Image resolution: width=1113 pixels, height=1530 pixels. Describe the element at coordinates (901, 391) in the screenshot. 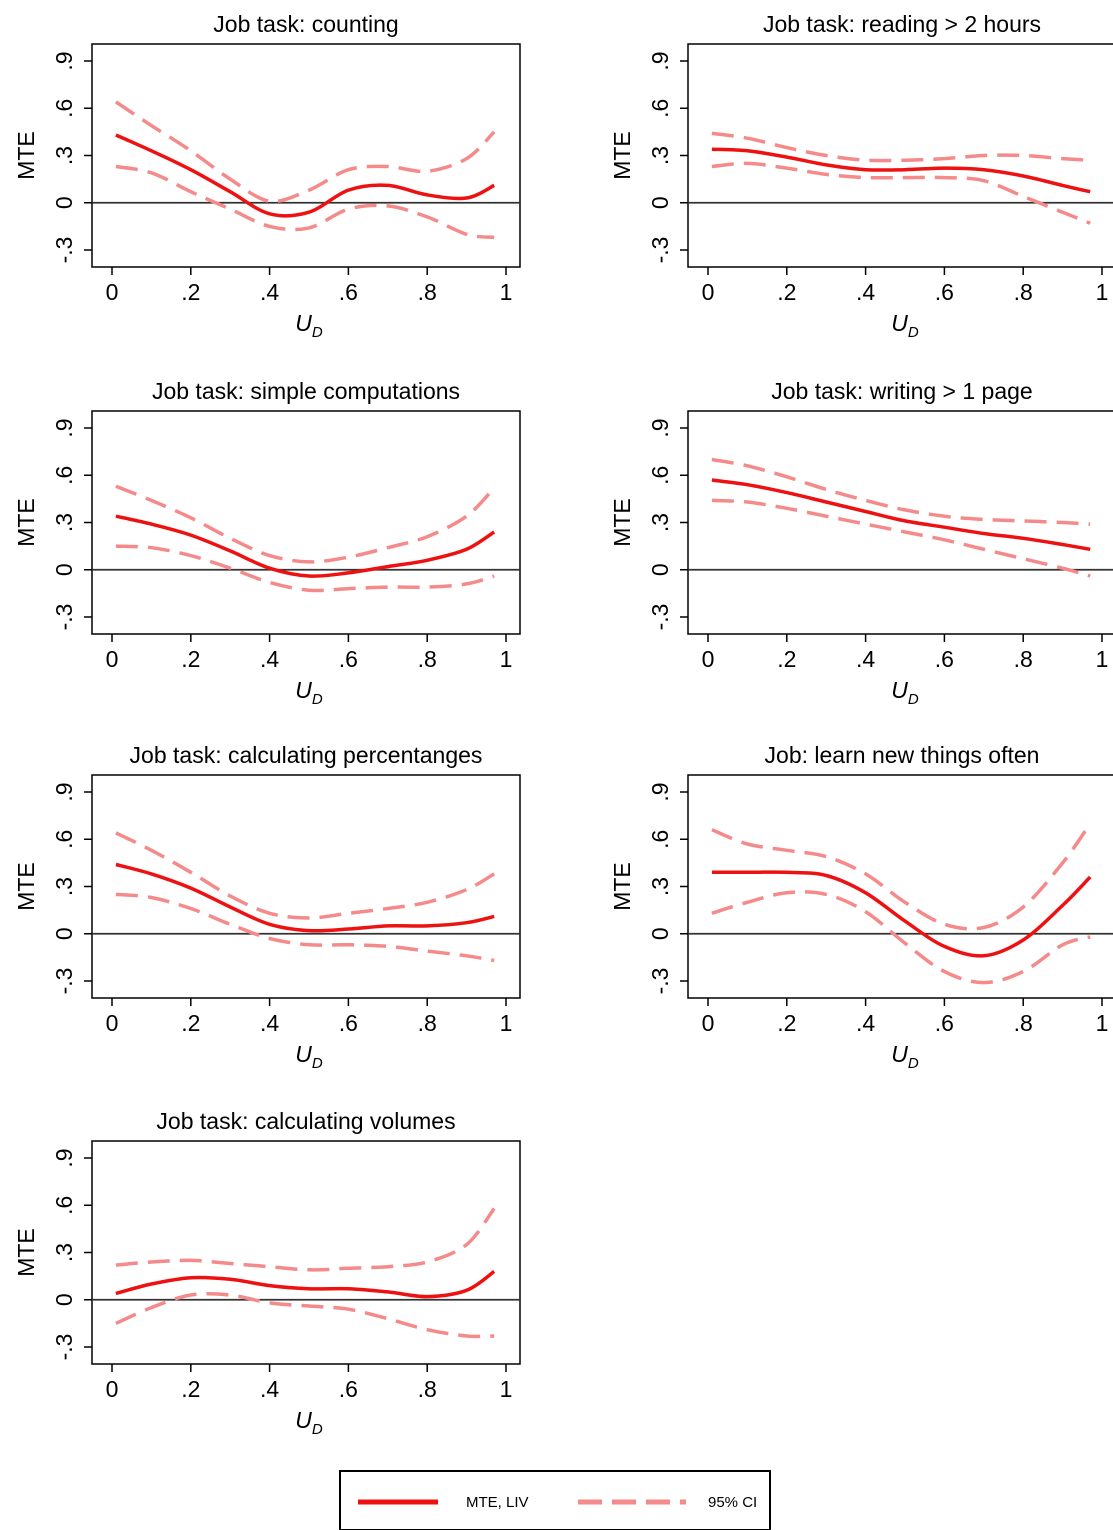

I see `panel-title: Job task: writing > 1 page` at that location.